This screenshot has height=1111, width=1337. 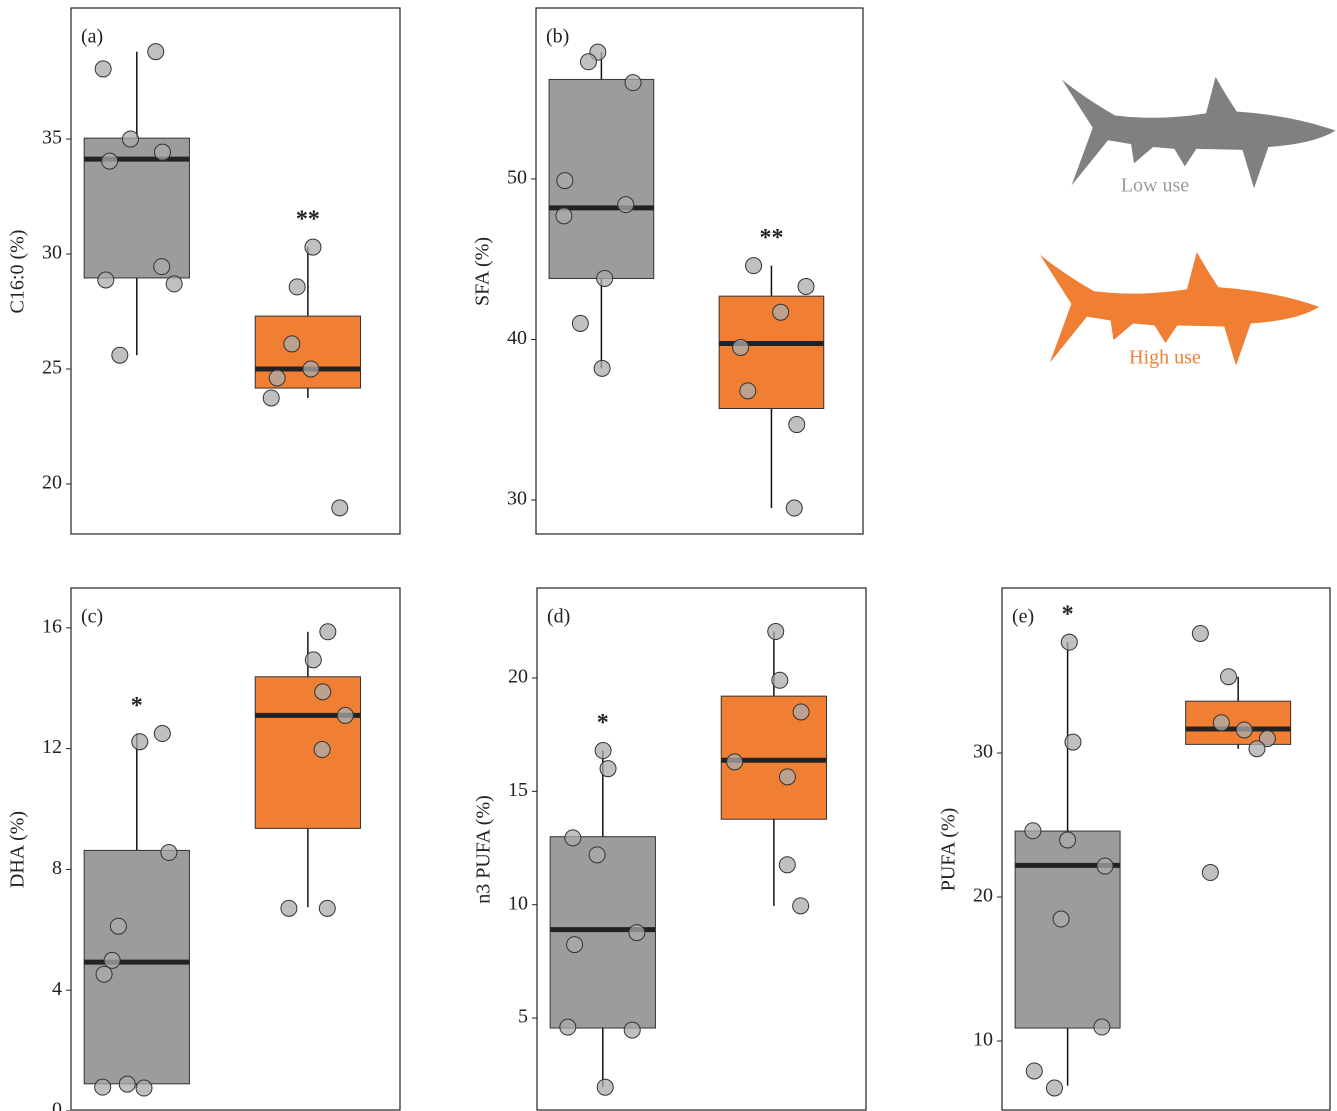 What do you see at coordinates (57, 1105) in the screenshot?
I see `y-tick-label: 0` at bounding box center [57, 1105].